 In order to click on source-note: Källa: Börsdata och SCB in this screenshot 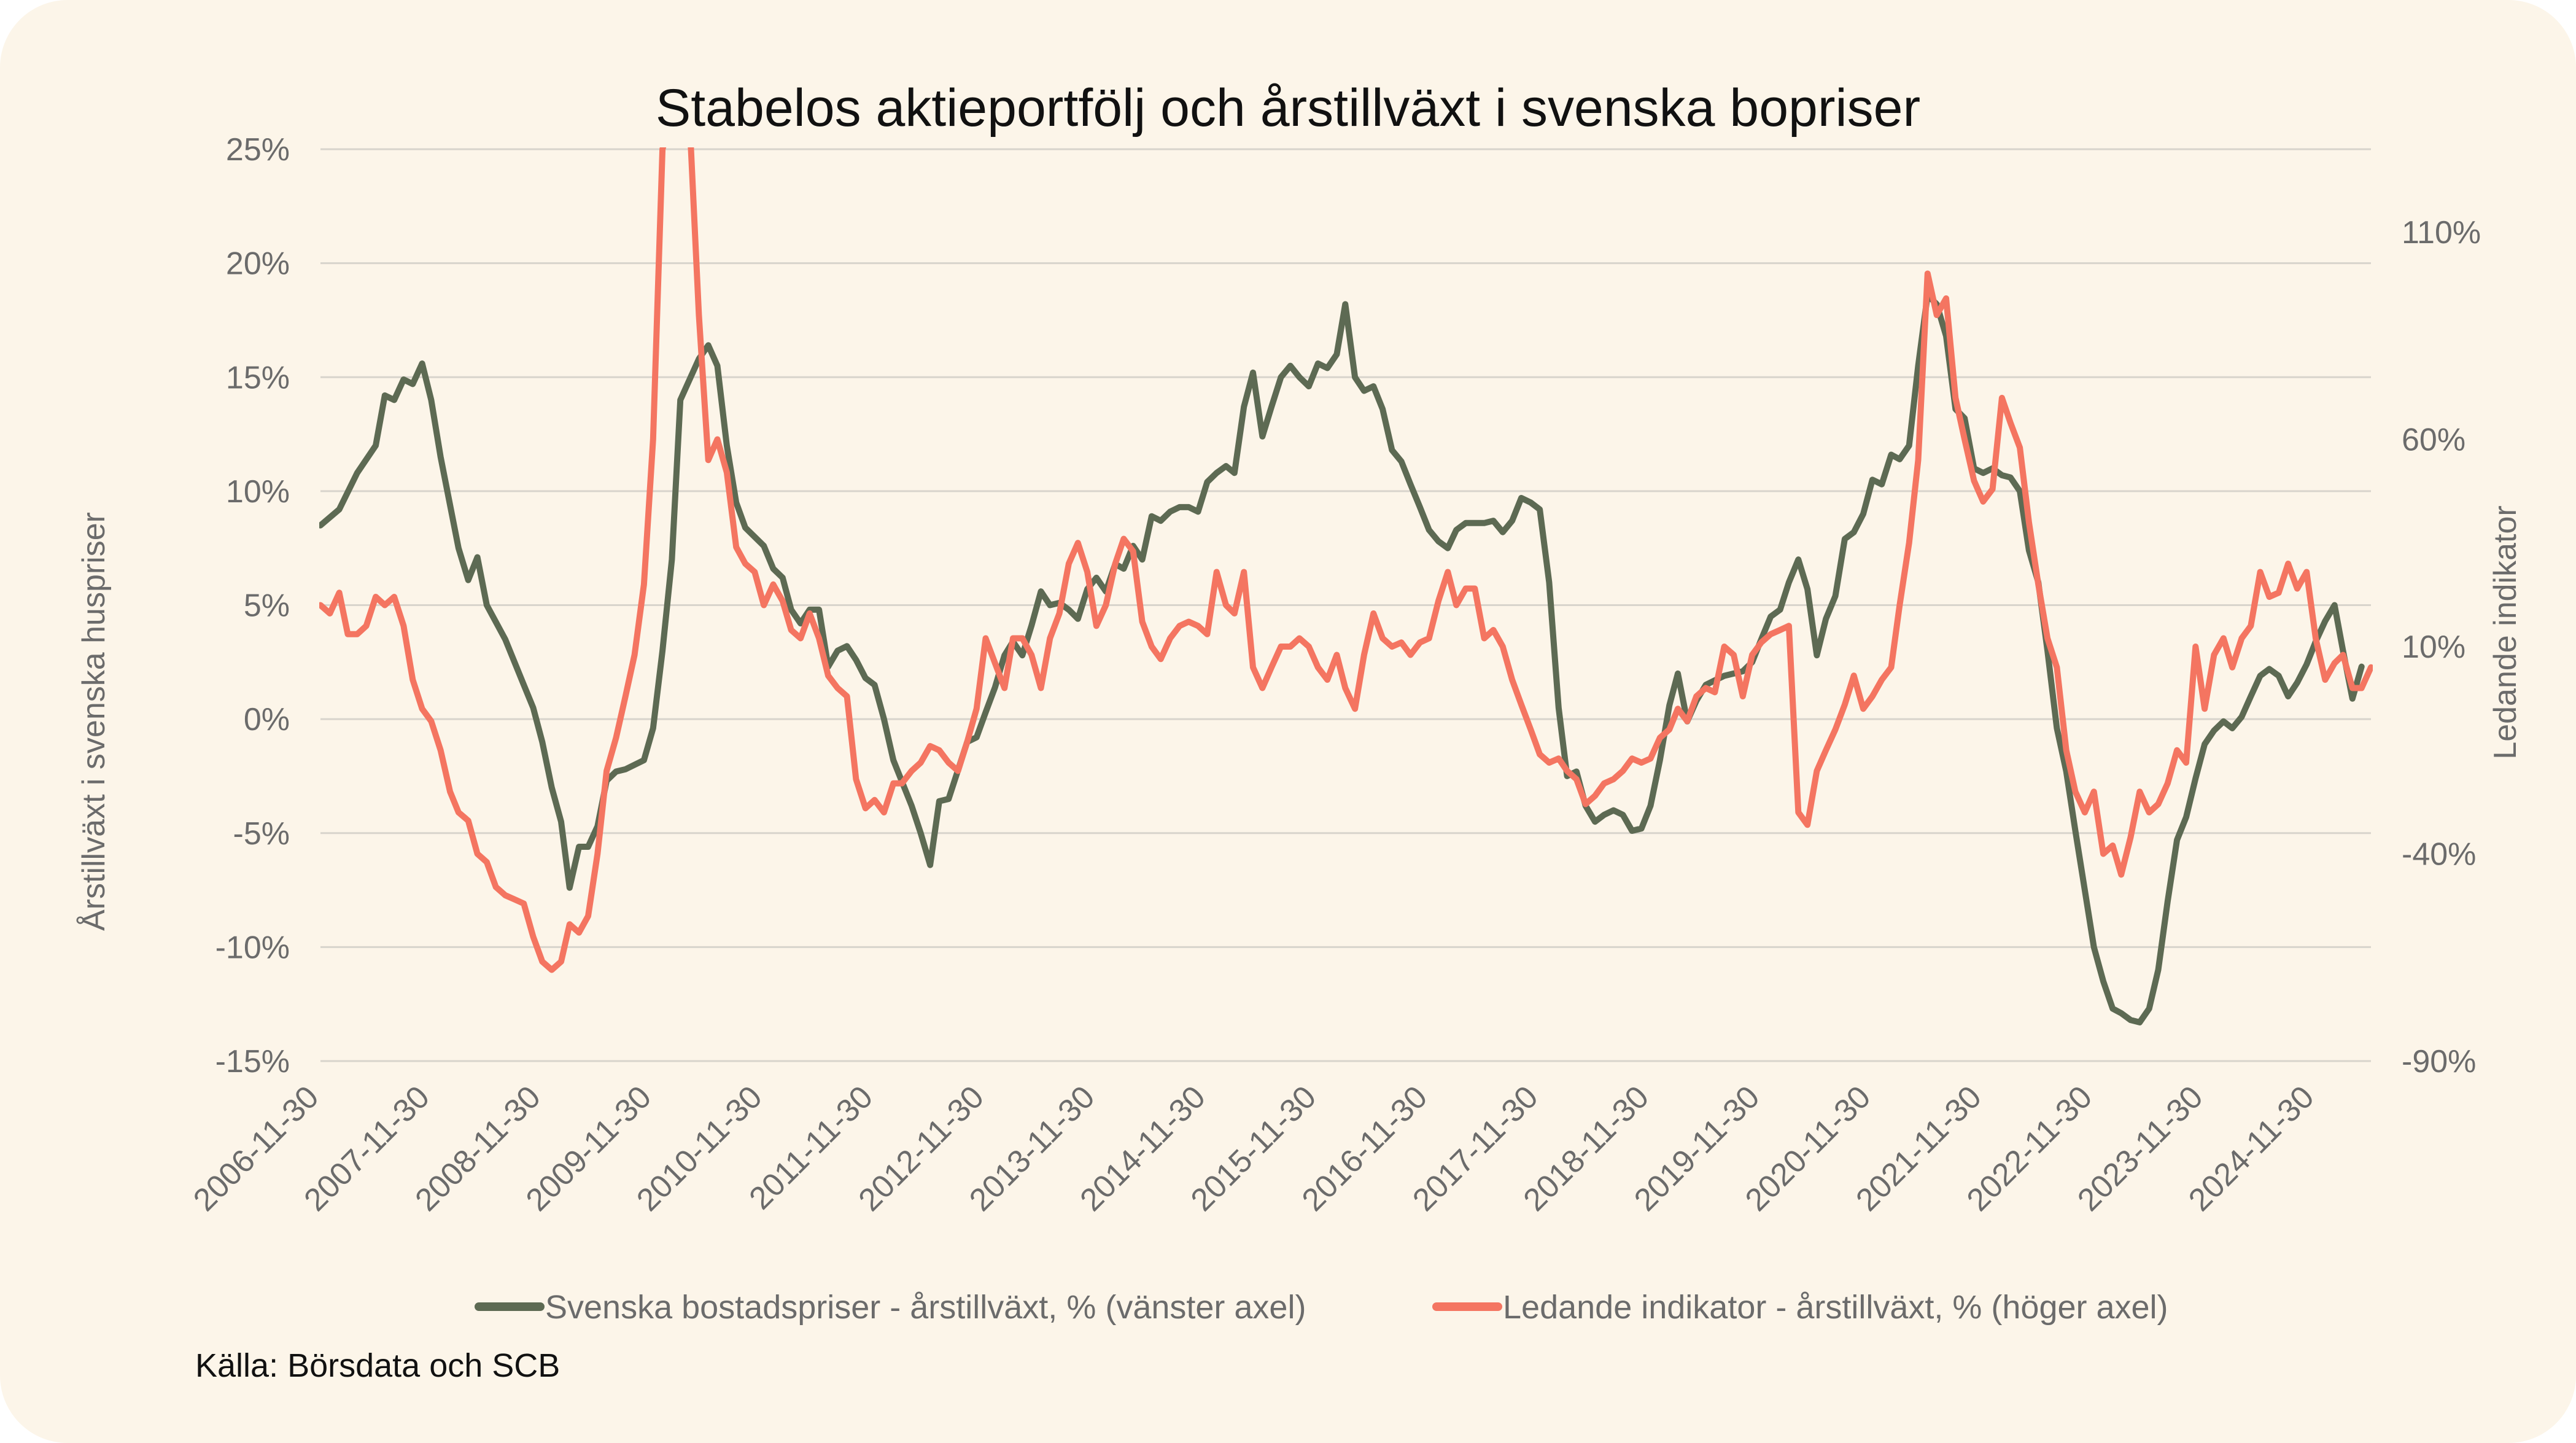, I will do `click(377, 1365)`.